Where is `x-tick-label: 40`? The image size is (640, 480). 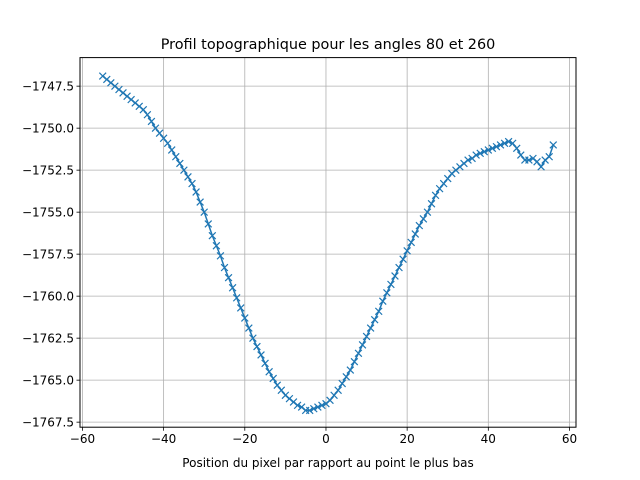 x-tick-label: 40 is located at coordinates (488, 439).